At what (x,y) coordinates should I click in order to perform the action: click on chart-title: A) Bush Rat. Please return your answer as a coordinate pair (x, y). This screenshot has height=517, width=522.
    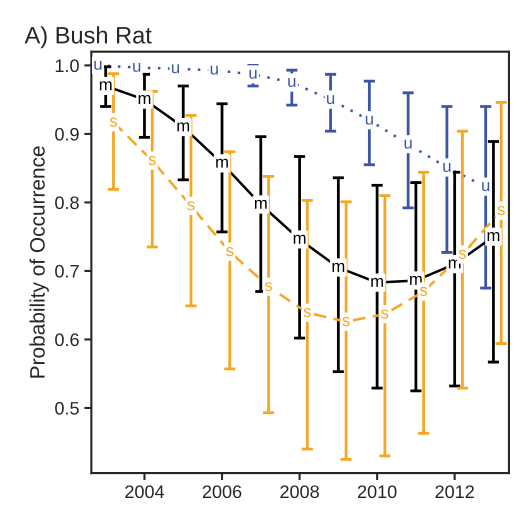
    Looking at the image, I should click on (88, 37).